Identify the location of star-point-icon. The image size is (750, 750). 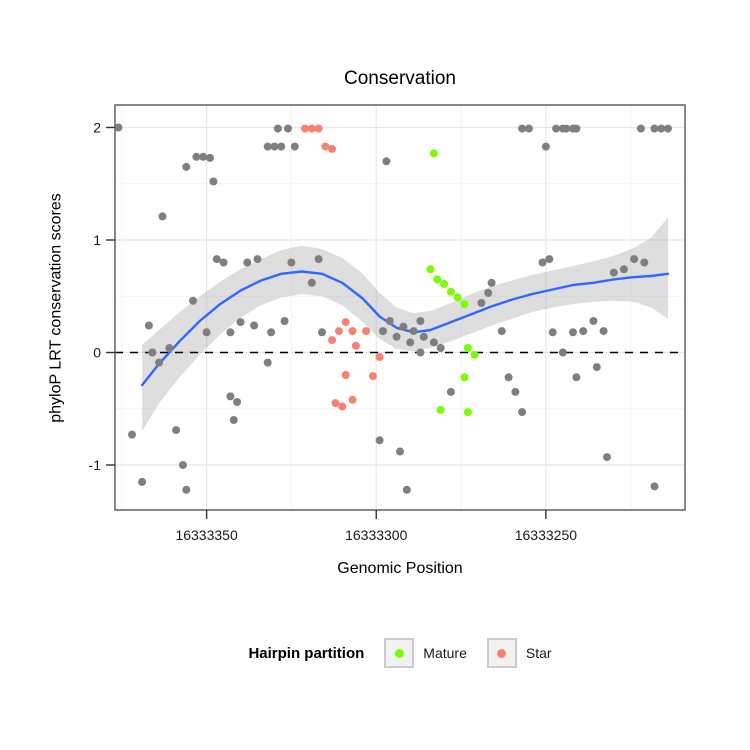
(502, 653).